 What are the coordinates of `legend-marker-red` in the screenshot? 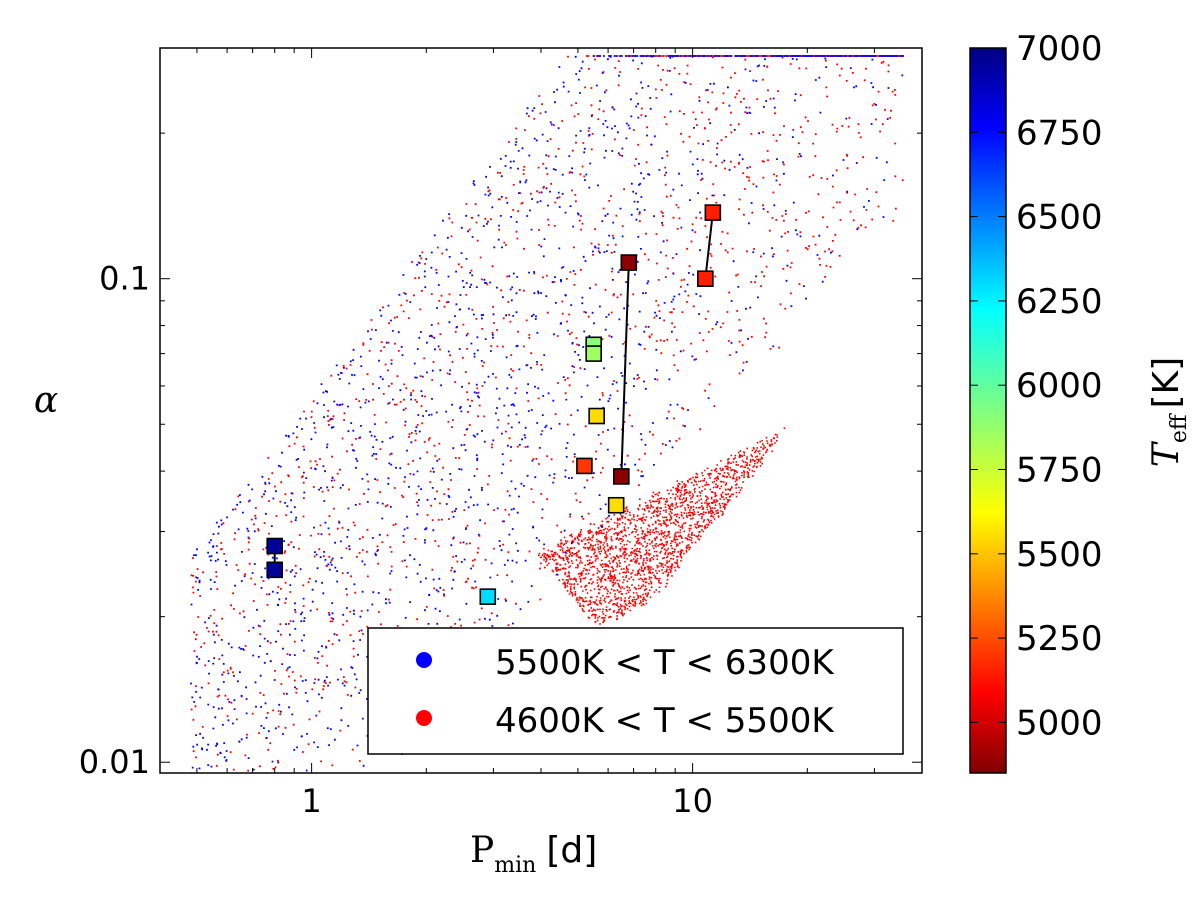 It's located at (424, 718).